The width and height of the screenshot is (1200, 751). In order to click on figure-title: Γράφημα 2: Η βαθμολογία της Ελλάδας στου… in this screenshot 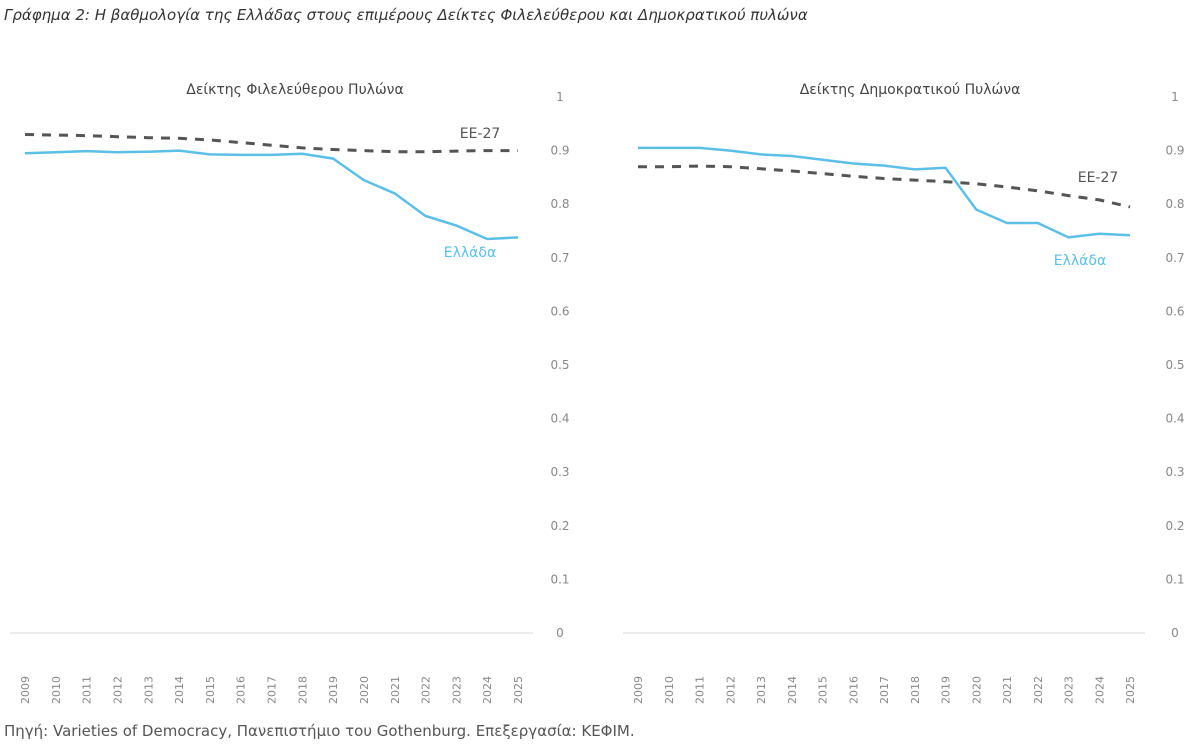, I will do `click(406, 15)`.